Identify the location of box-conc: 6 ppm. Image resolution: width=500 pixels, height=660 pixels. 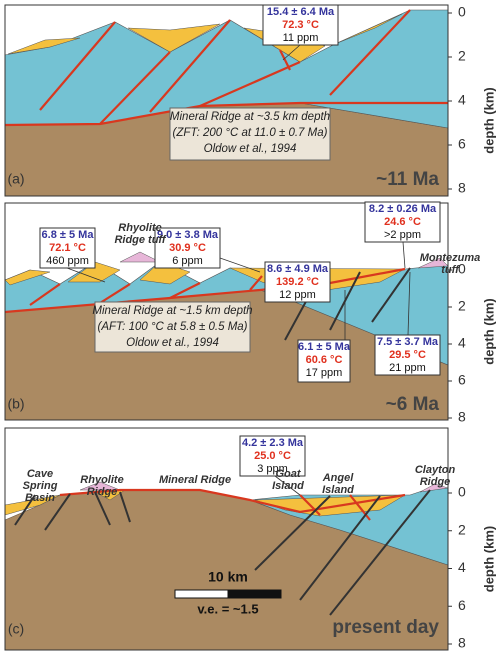
(187, 261).